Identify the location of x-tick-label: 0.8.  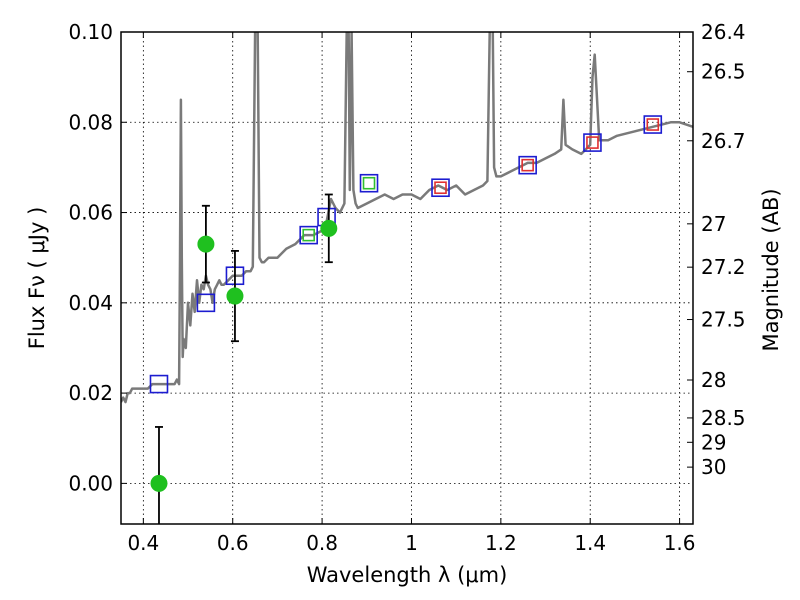
(322, 543).